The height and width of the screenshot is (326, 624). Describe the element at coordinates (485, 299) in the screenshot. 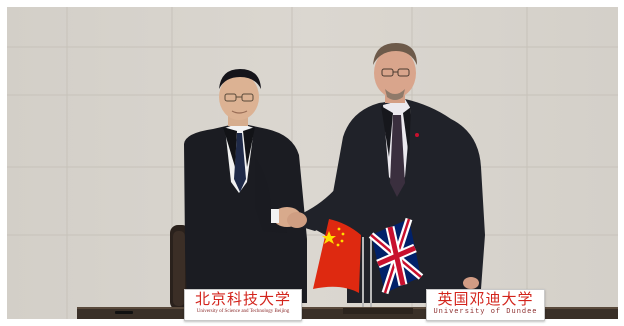

I see `nameplate-right-title: 英国邓迪大学` at that location.